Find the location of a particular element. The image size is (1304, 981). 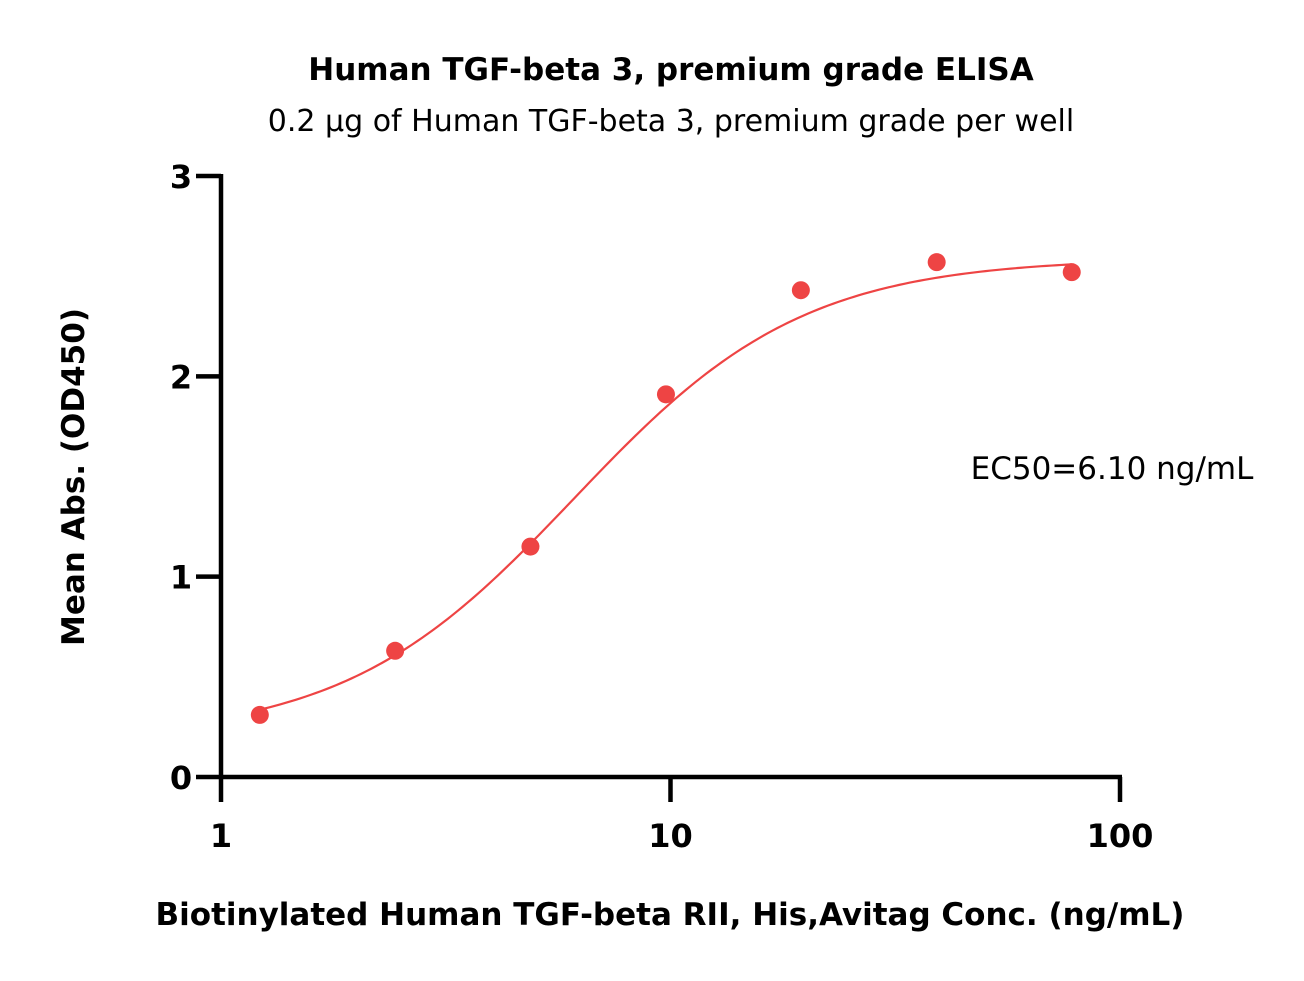

chart-title: Human TGF-beta 3, premium grade ELISA is located at coordinates (670, 70).